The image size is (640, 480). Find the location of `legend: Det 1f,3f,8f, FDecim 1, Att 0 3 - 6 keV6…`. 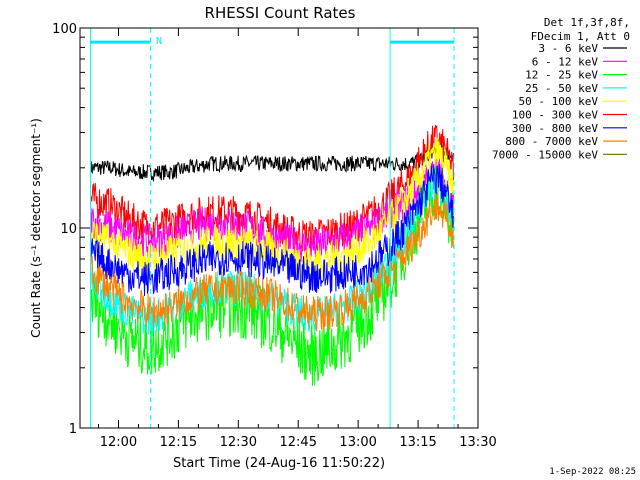

legend: Det 1f,3f,8f, FDecim 1, Att 0 3 - 6 keV6… is located at coordinates (561, 88).